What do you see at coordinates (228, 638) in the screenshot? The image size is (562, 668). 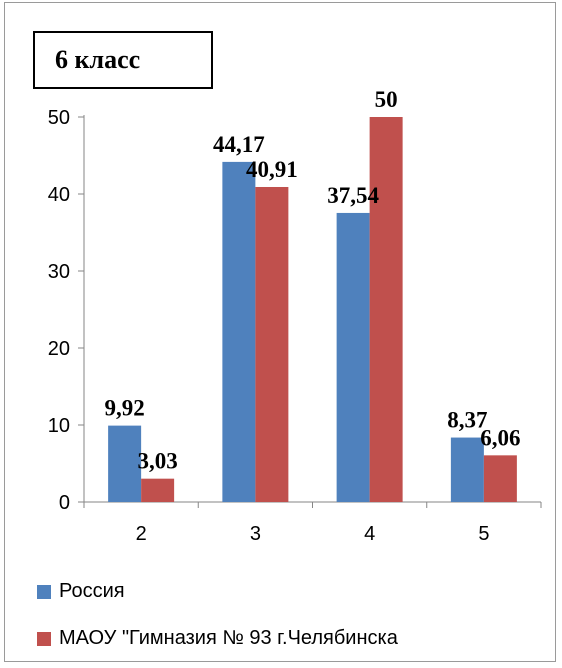 I see `legend-label-1: МАОУ "Гимназия № 93 г.Челябинска` at bounding box center [228, 638].